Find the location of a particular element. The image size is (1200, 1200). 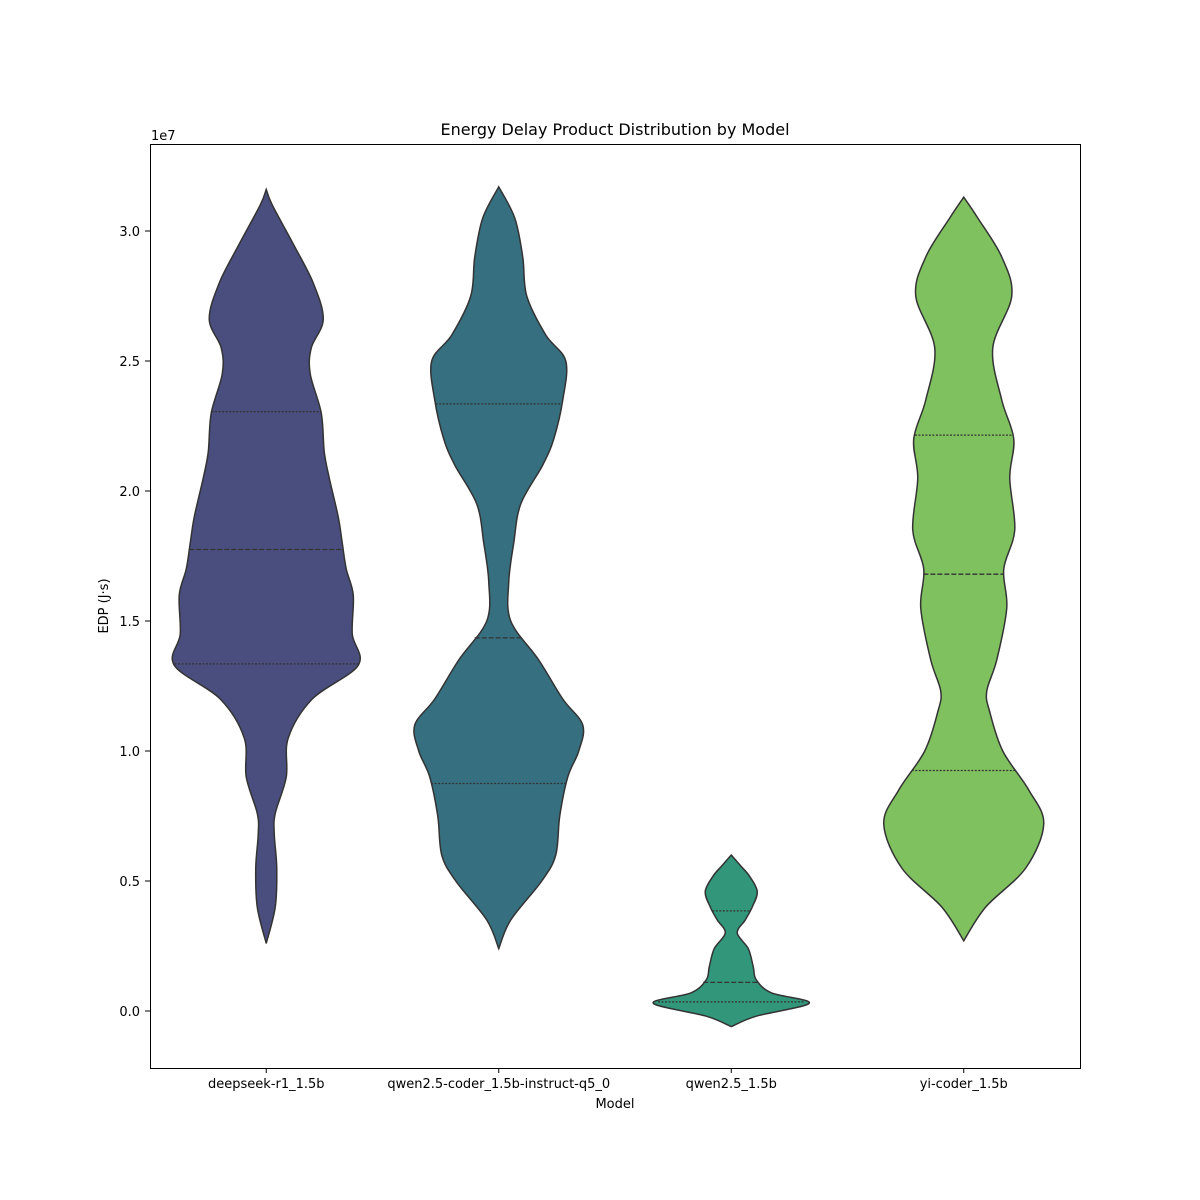

y-offset-label: 1e7 is located at coordinates (163, 136).